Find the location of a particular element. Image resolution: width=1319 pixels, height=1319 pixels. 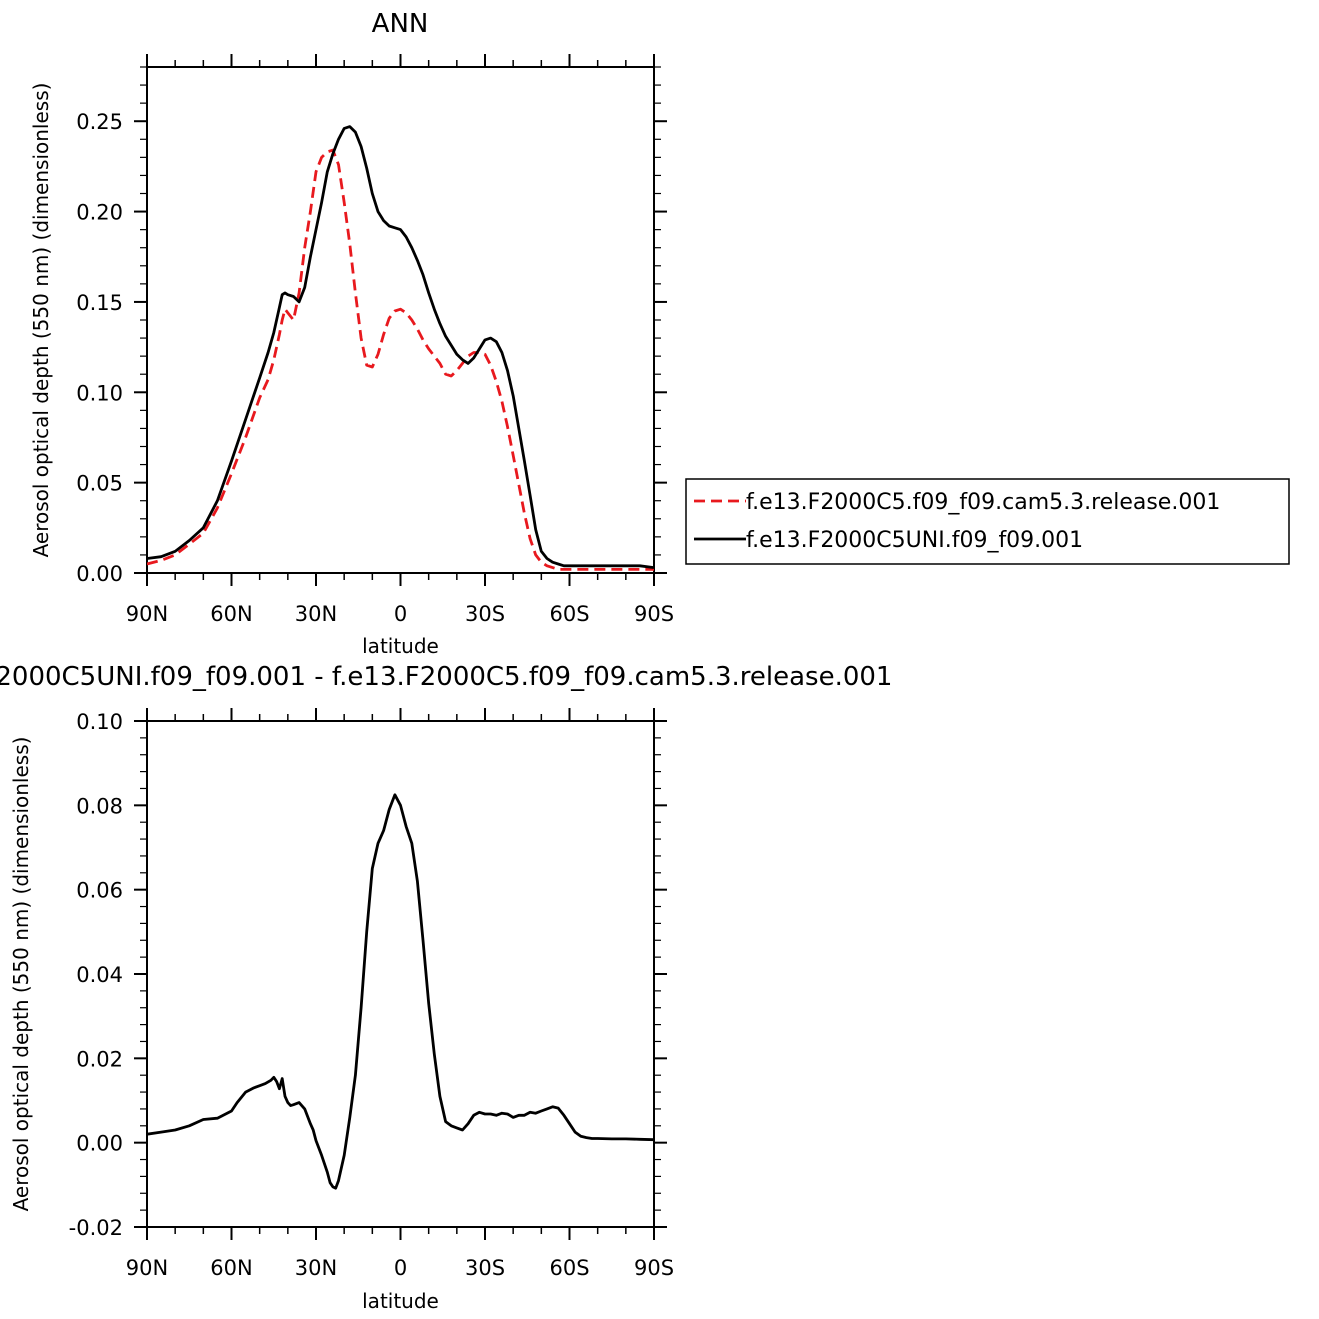

y-tick-label: 0.20 is located at coordinates (99, 213).